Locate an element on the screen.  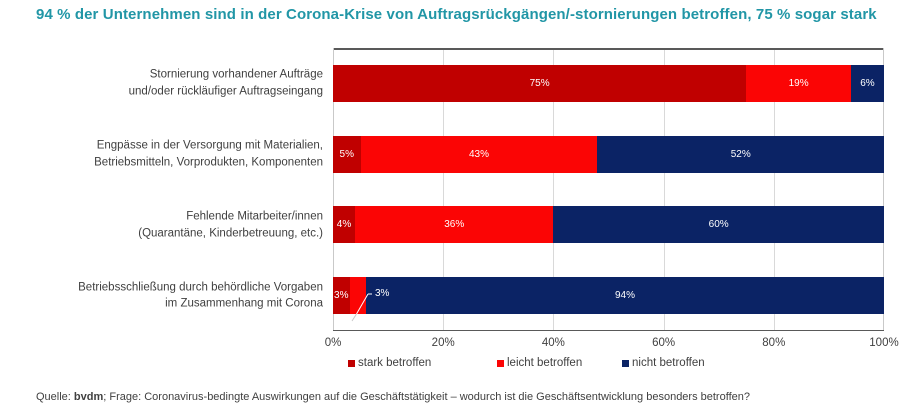
bar-segment-stark: 3% is located at coordinates (341, 296).